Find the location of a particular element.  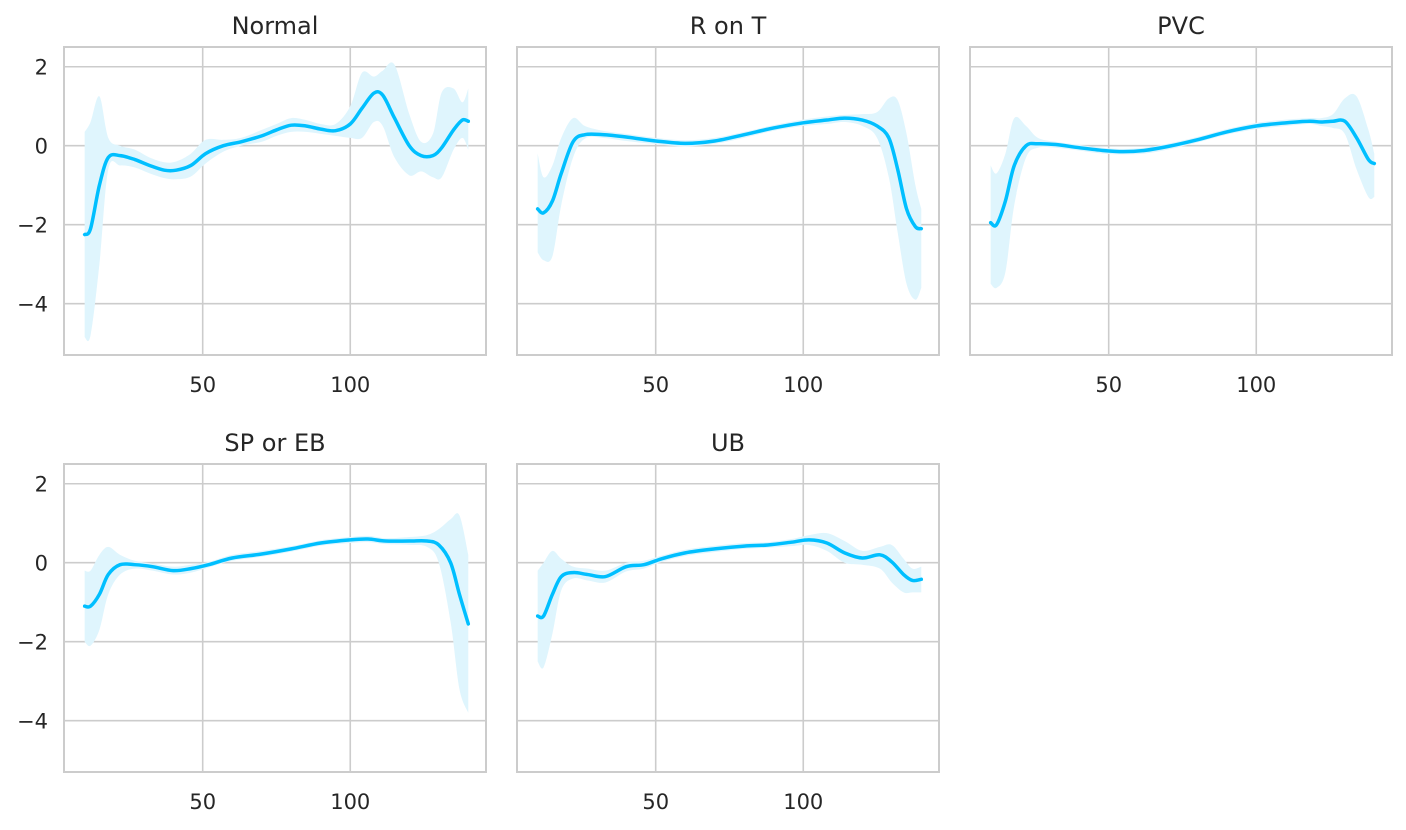

panel-pvc: PVC 50 100 is located at coordinates (1181, 204).